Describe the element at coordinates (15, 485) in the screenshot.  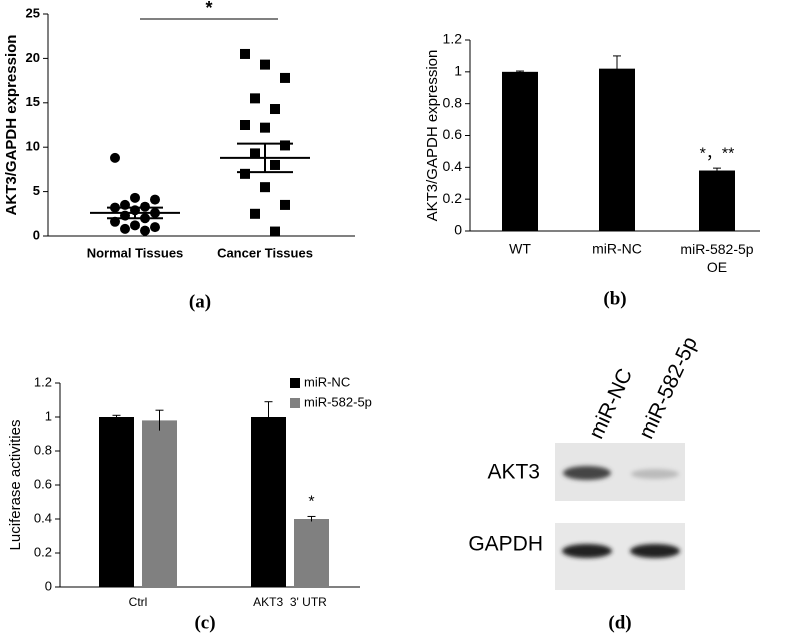
I see `y-axis-label: Luciferase activities` at that location.